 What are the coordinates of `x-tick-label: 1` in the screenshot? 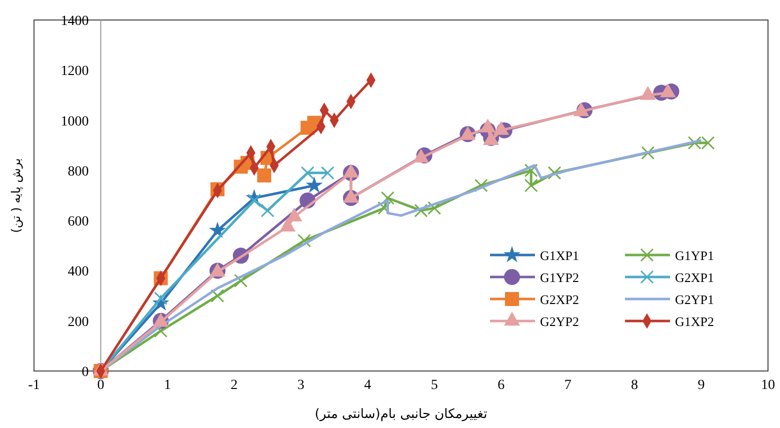 It's located at (167, 385).